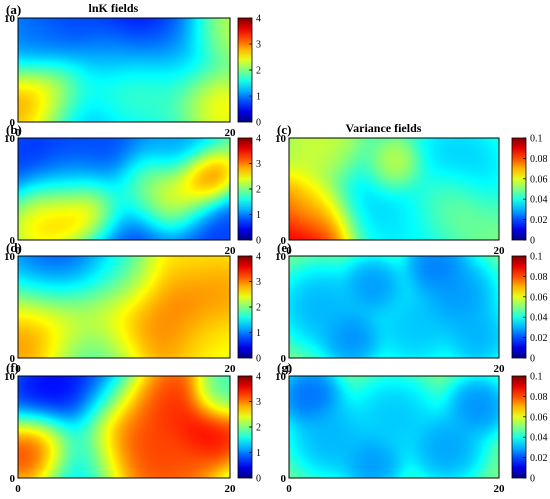  What do you see at coordinates (114, 8) in the screenshot?
I see `panel-title: lnK fields` at bounding box center [114, 8].